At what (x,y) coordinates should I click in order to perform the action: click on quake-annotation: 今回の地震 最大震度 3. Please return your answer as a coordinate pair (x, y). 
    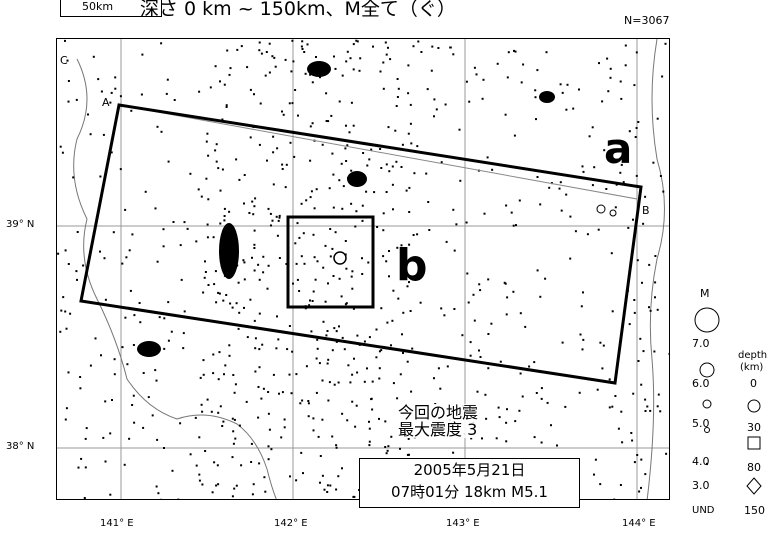
    Looking at the image, I should click on (438, 421).